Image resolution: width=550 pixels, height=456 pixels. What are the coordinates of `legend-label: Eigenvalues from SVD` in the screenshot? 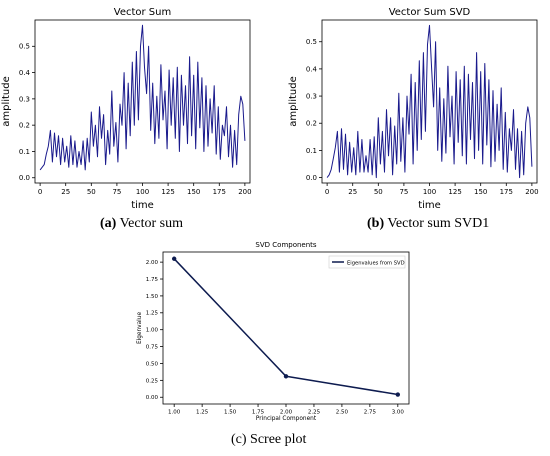 It's located at (376, 264).